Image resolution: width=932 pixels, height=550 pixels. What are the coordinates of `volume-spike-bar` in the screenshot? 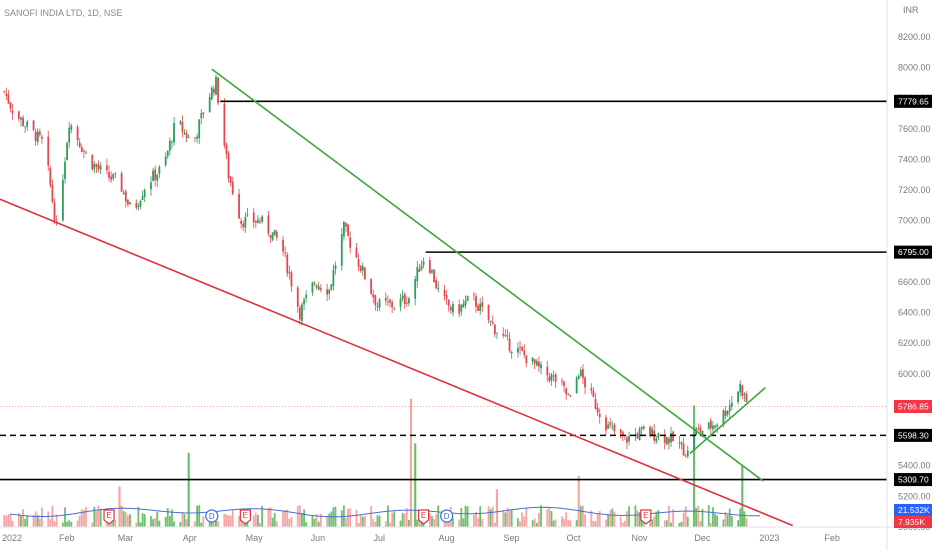 It's located at (188, 489).